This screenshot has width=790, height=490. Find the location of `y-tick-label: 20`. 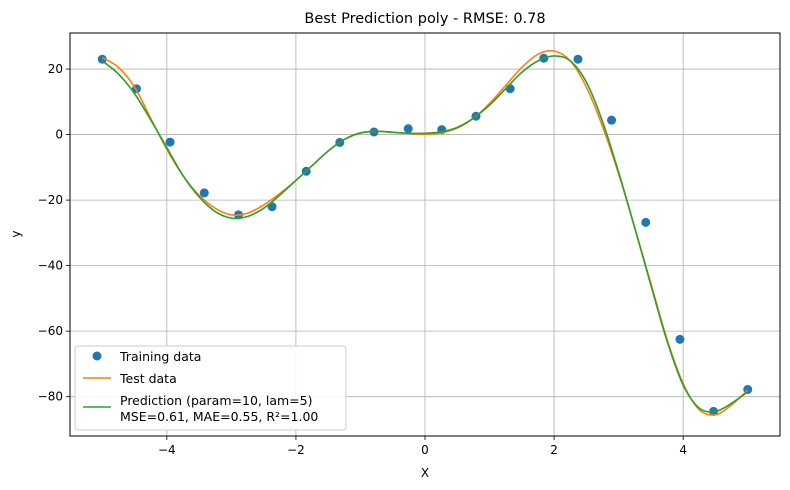

y-tick-label: 20 is located at coordinates (55, 69).